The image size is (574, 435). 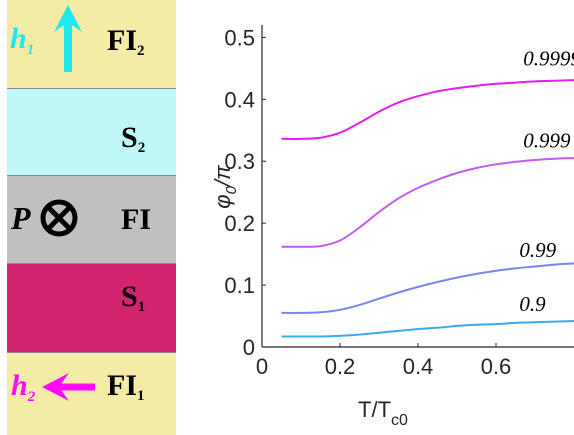 I want to click on y-tick-label: 0.4, so click(x=239, y=99).